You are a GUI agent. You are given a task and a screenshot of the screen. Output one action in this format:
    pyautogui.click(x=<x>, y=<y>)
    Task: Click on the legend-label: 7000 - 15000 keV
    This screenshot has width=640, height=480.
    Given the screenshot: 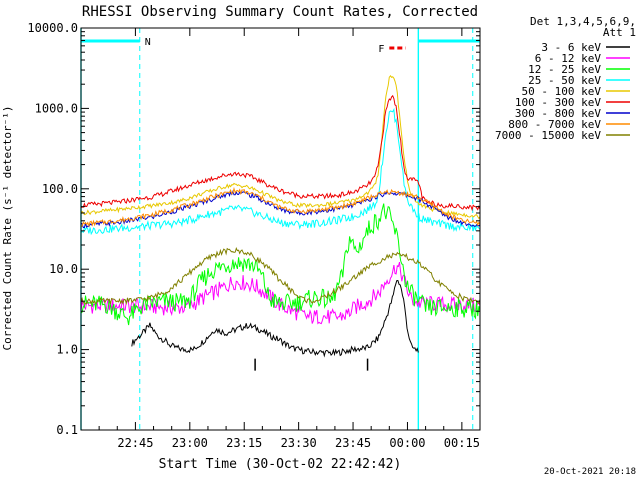 What is the action you would take?
    pyautogui.click(x=548, y=135)
    